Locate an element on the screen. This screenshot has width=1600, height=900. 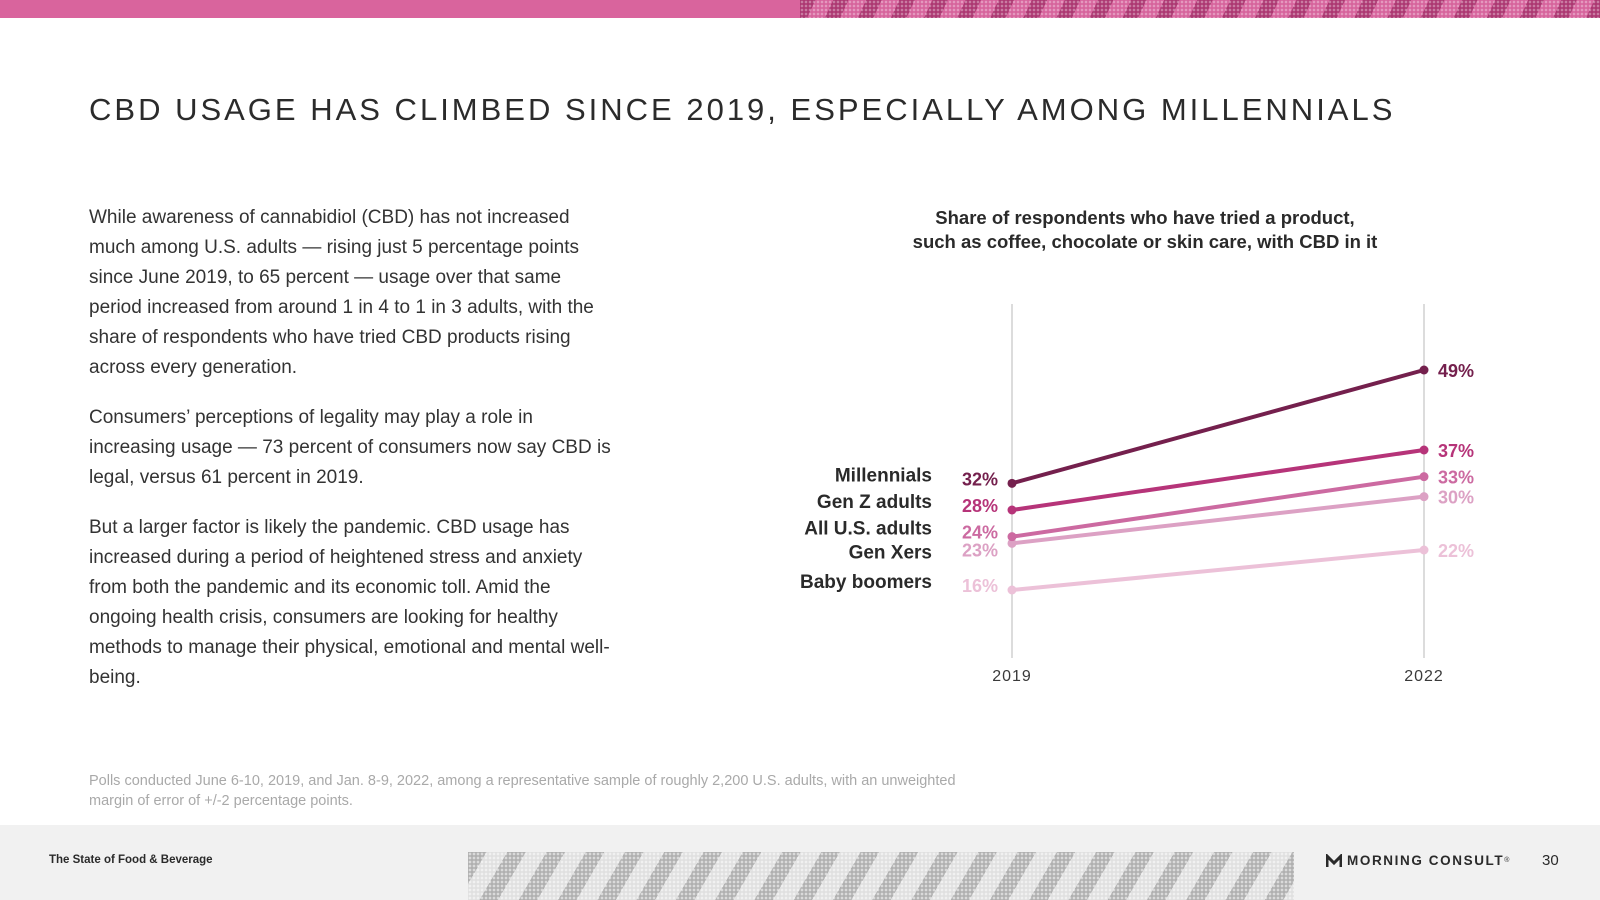
value-label-baby-boomers-2022: 22% is located at coordinates (1456, 551).